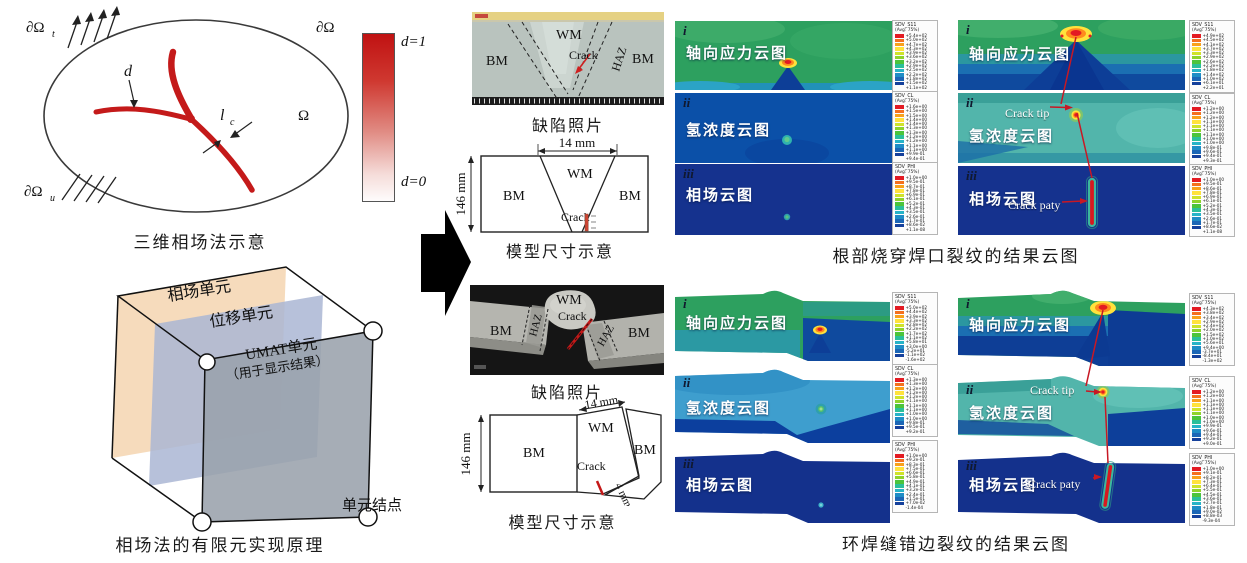 The image size is (1247, 563). Describe the element at coordinates (33, 192) in the screenshot. I see `boundary-u-label: ∂Ω` at that location.